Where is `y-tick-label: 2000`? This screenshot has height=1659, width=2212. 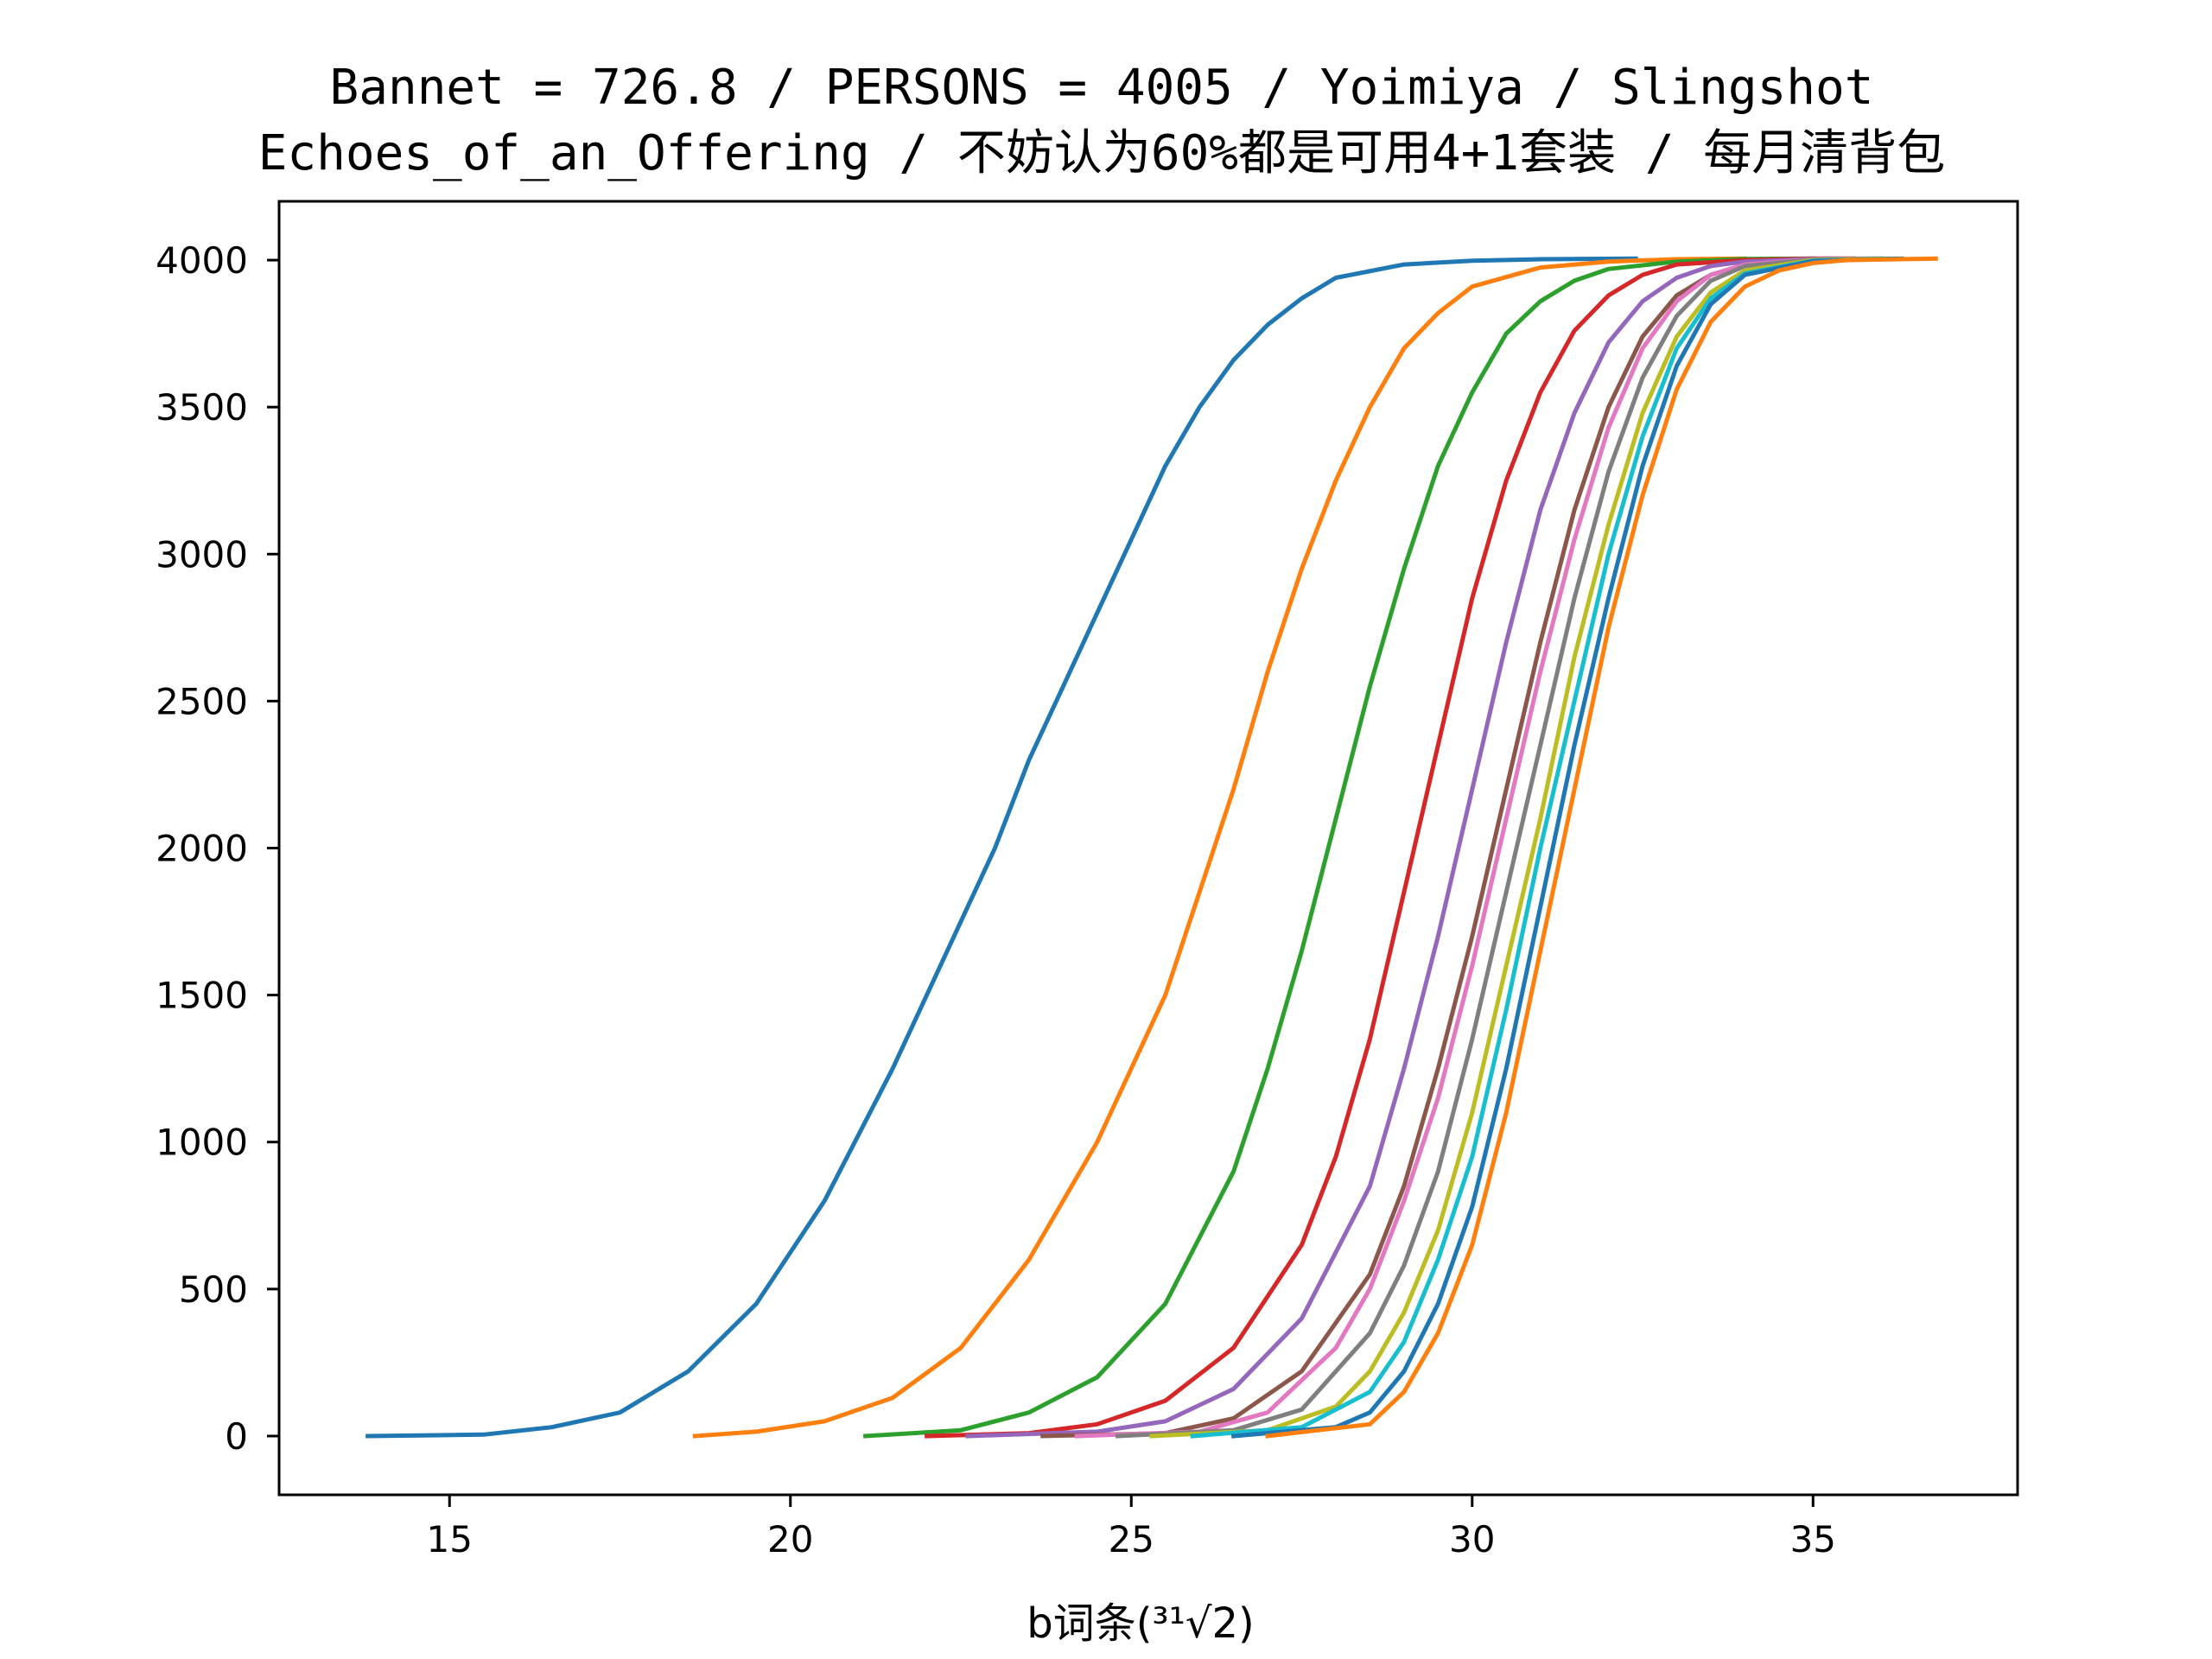
y-tick-label: 2000 is located at coordinates (202, 849).